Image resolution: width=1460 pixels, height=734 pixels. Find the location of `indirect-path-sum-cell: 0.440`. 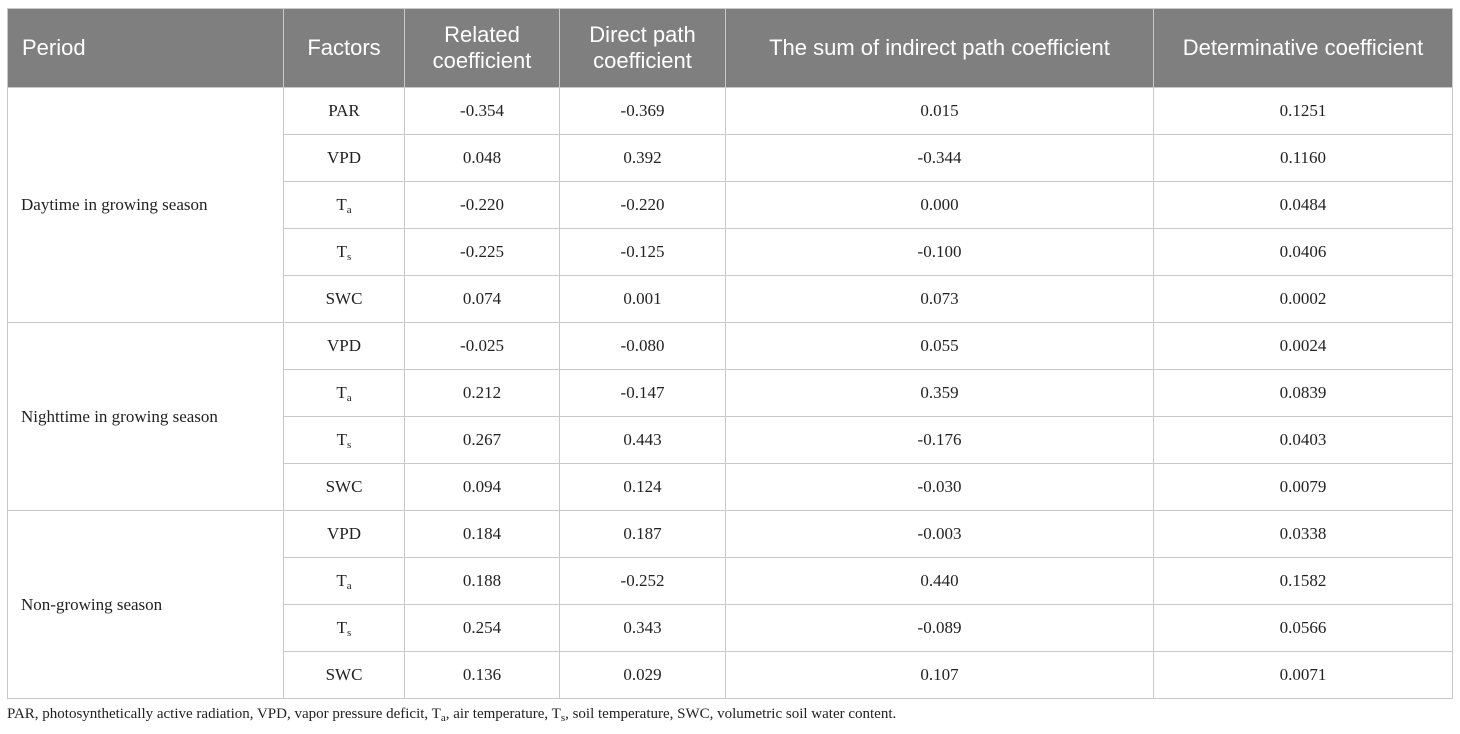

indirect-path-sum-cell: 0.440 is located at coordinates (939, 581).